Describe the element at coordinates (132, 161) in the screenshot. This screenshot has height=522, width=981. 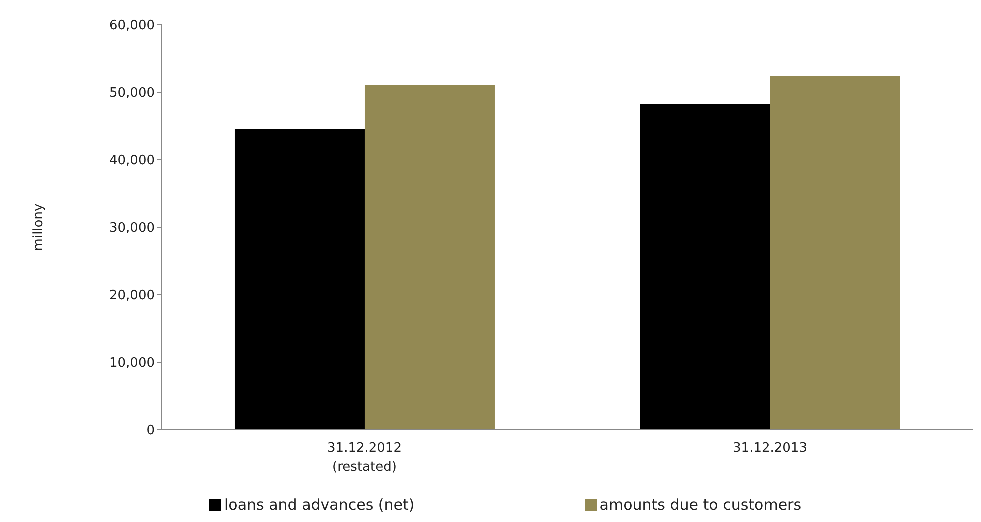
I see `y-tick-label: 40,000` at that location.